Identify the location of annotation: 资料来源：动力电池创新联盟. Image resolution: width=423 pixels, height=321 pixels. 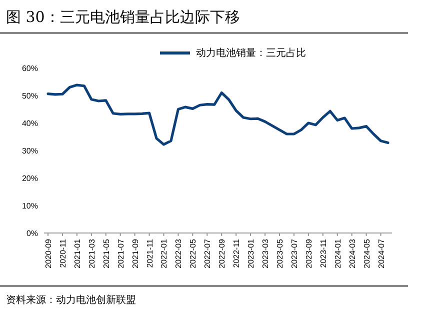
(71, 300).